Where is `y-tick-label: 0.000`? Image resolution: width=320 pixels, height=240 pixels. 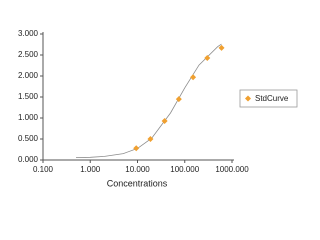
y-tick-label: 0.000 is located at coordinates (28, 159).